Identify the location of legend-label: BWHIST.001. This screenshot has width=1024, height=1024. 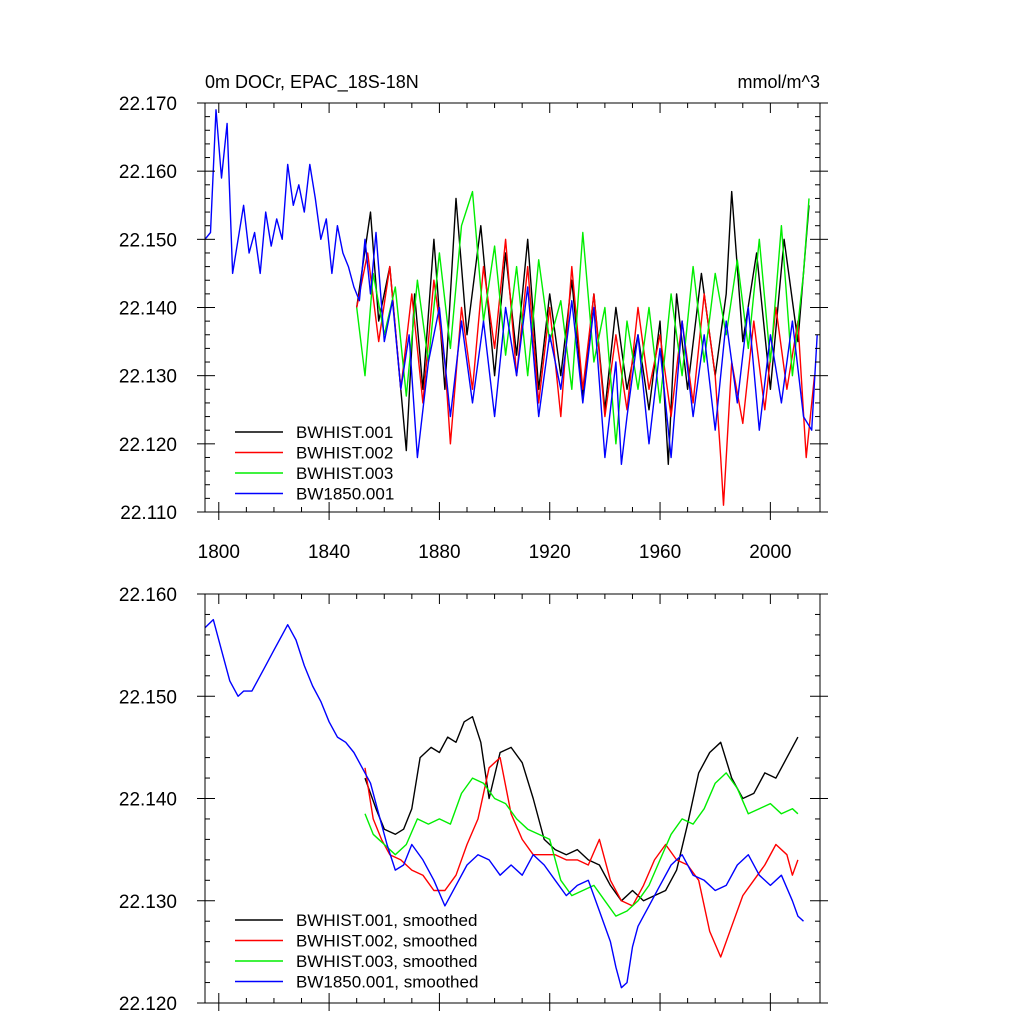
(344, 432).